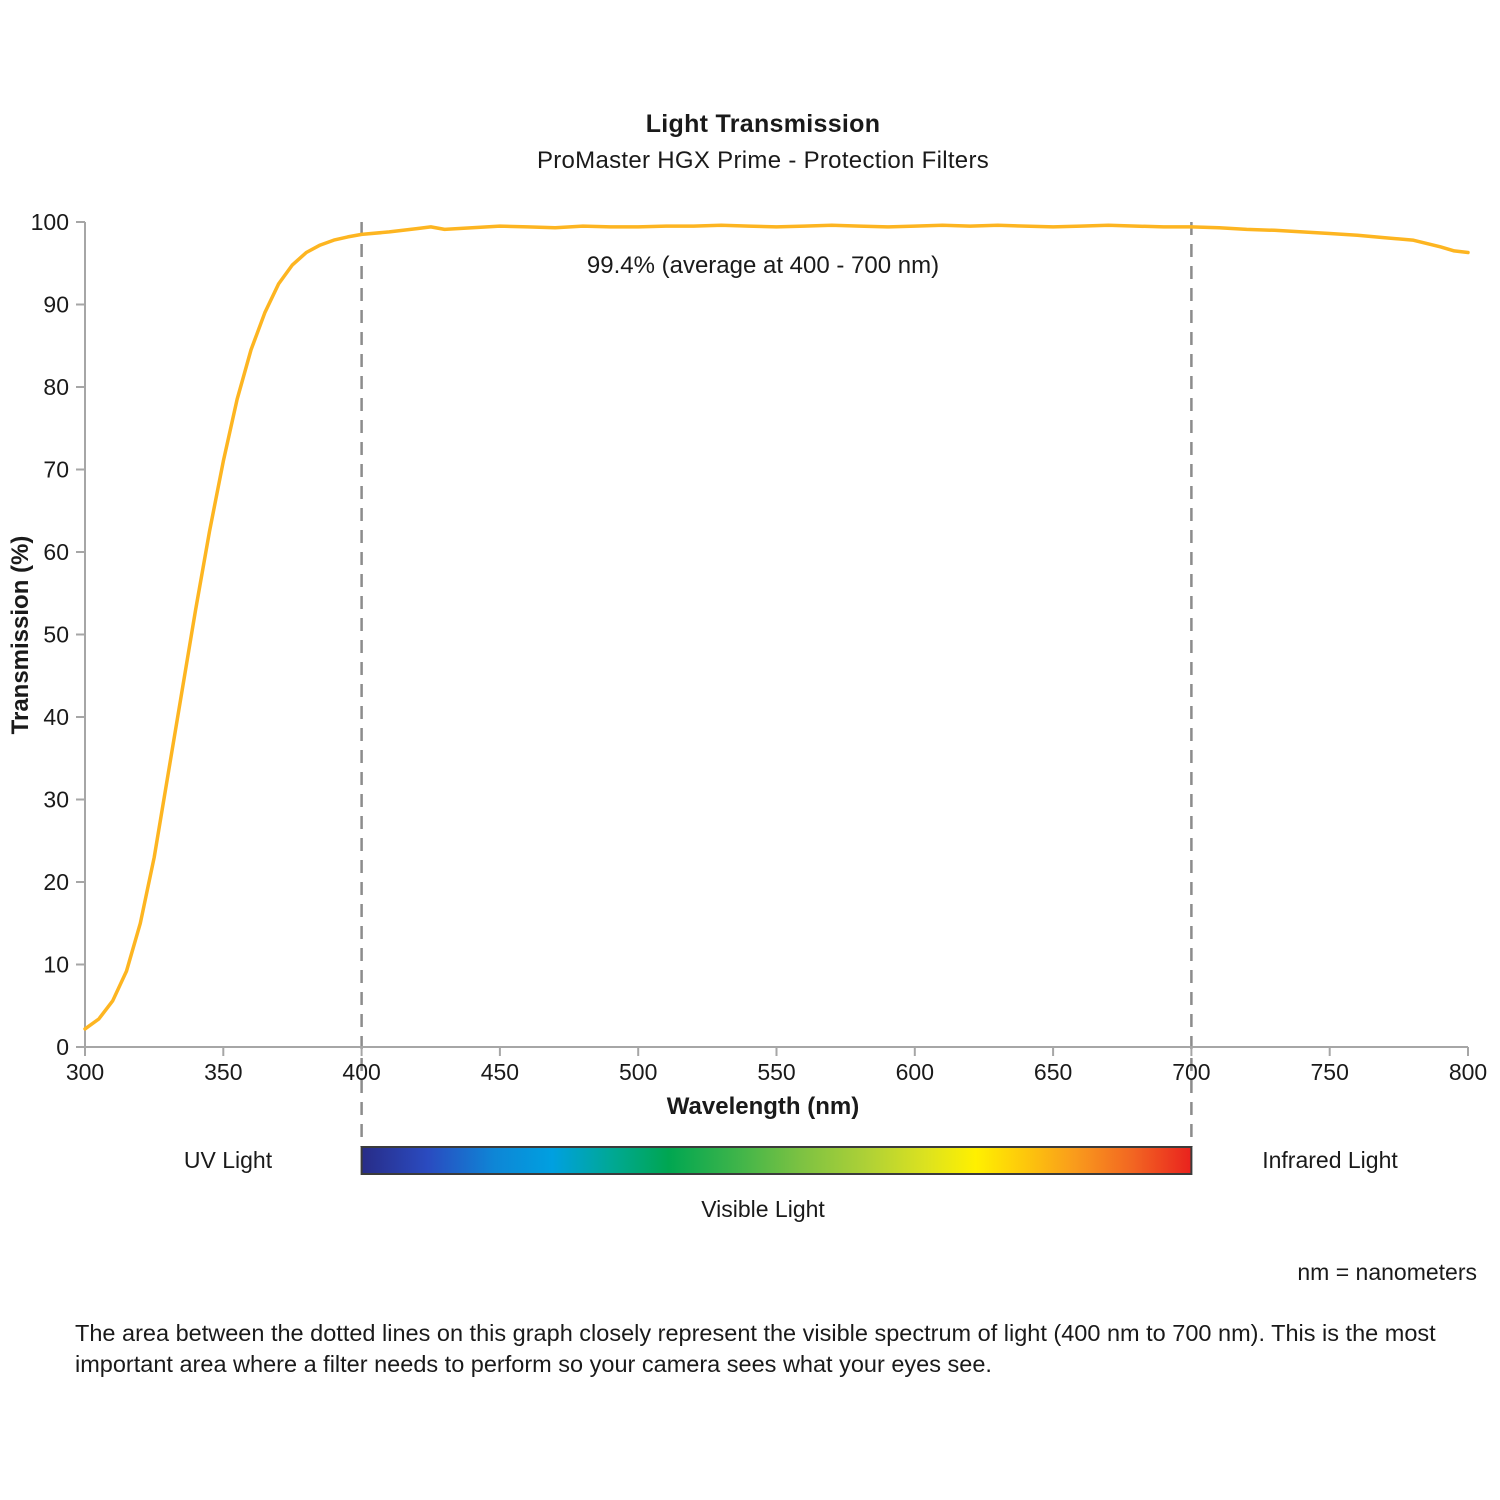  What do you see at coordinates (1468, 1072) in the screenshot?
I see `x-tick-label: 800` at bounding box center [1468, 1072].